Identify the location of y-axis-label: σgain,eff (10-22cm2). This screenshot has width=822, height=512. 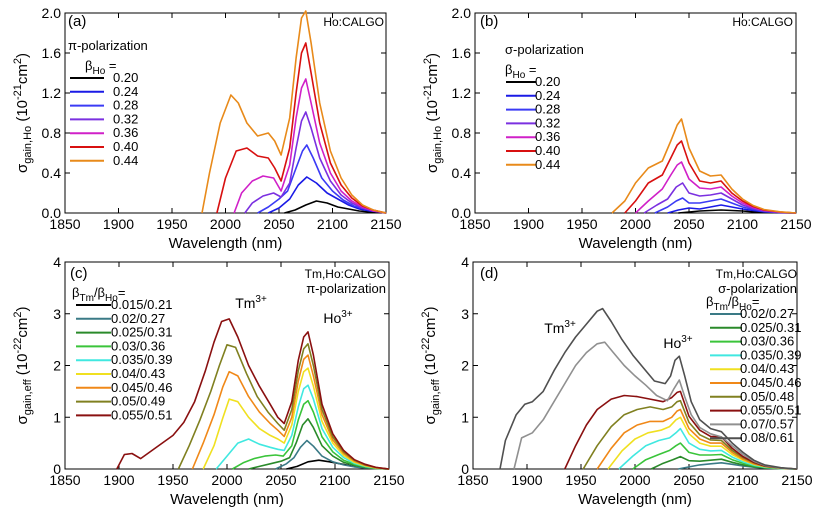
(431, 365).